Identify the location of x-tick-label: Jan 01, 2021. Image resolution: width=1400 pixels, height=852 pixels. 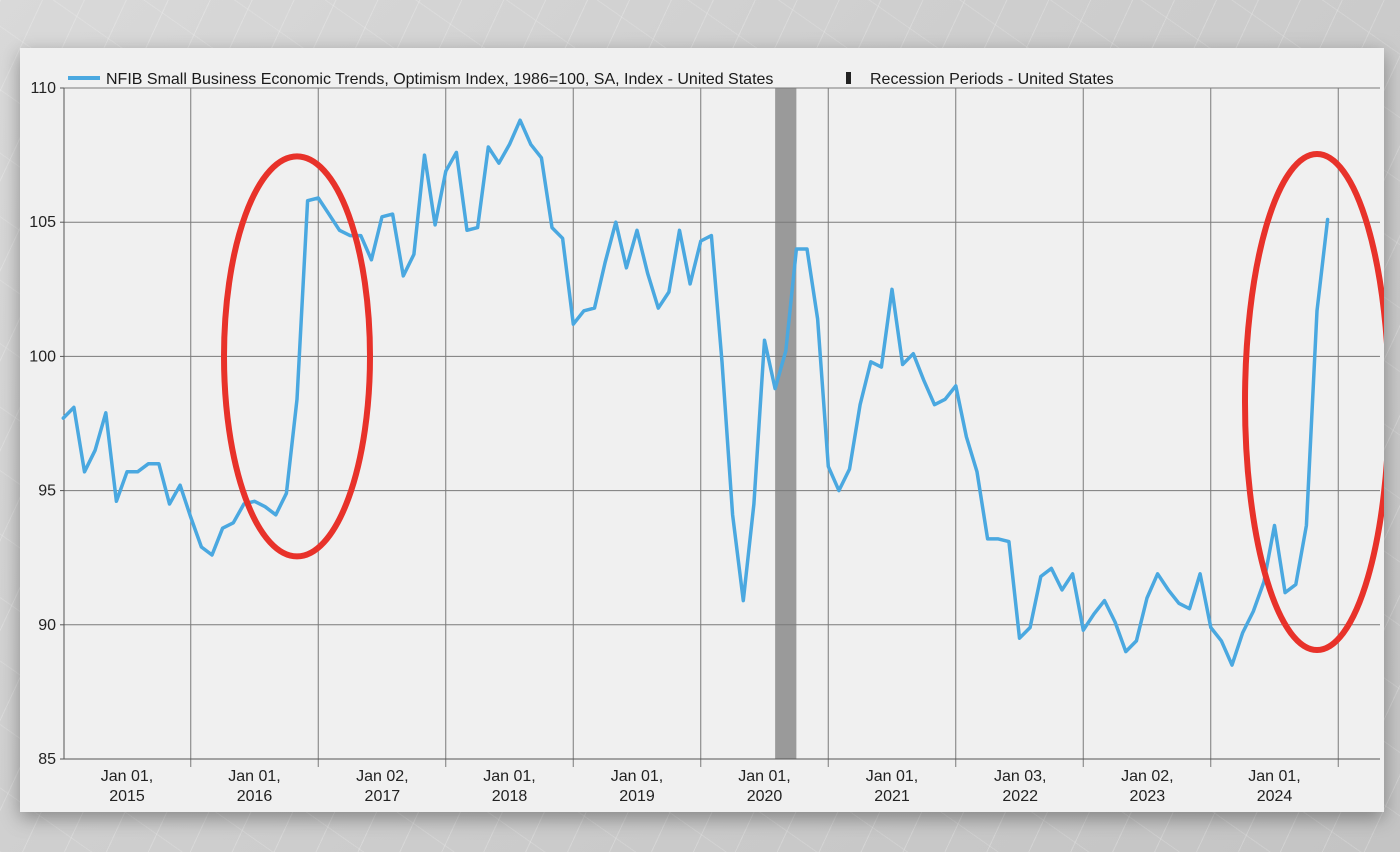
(892, 786).